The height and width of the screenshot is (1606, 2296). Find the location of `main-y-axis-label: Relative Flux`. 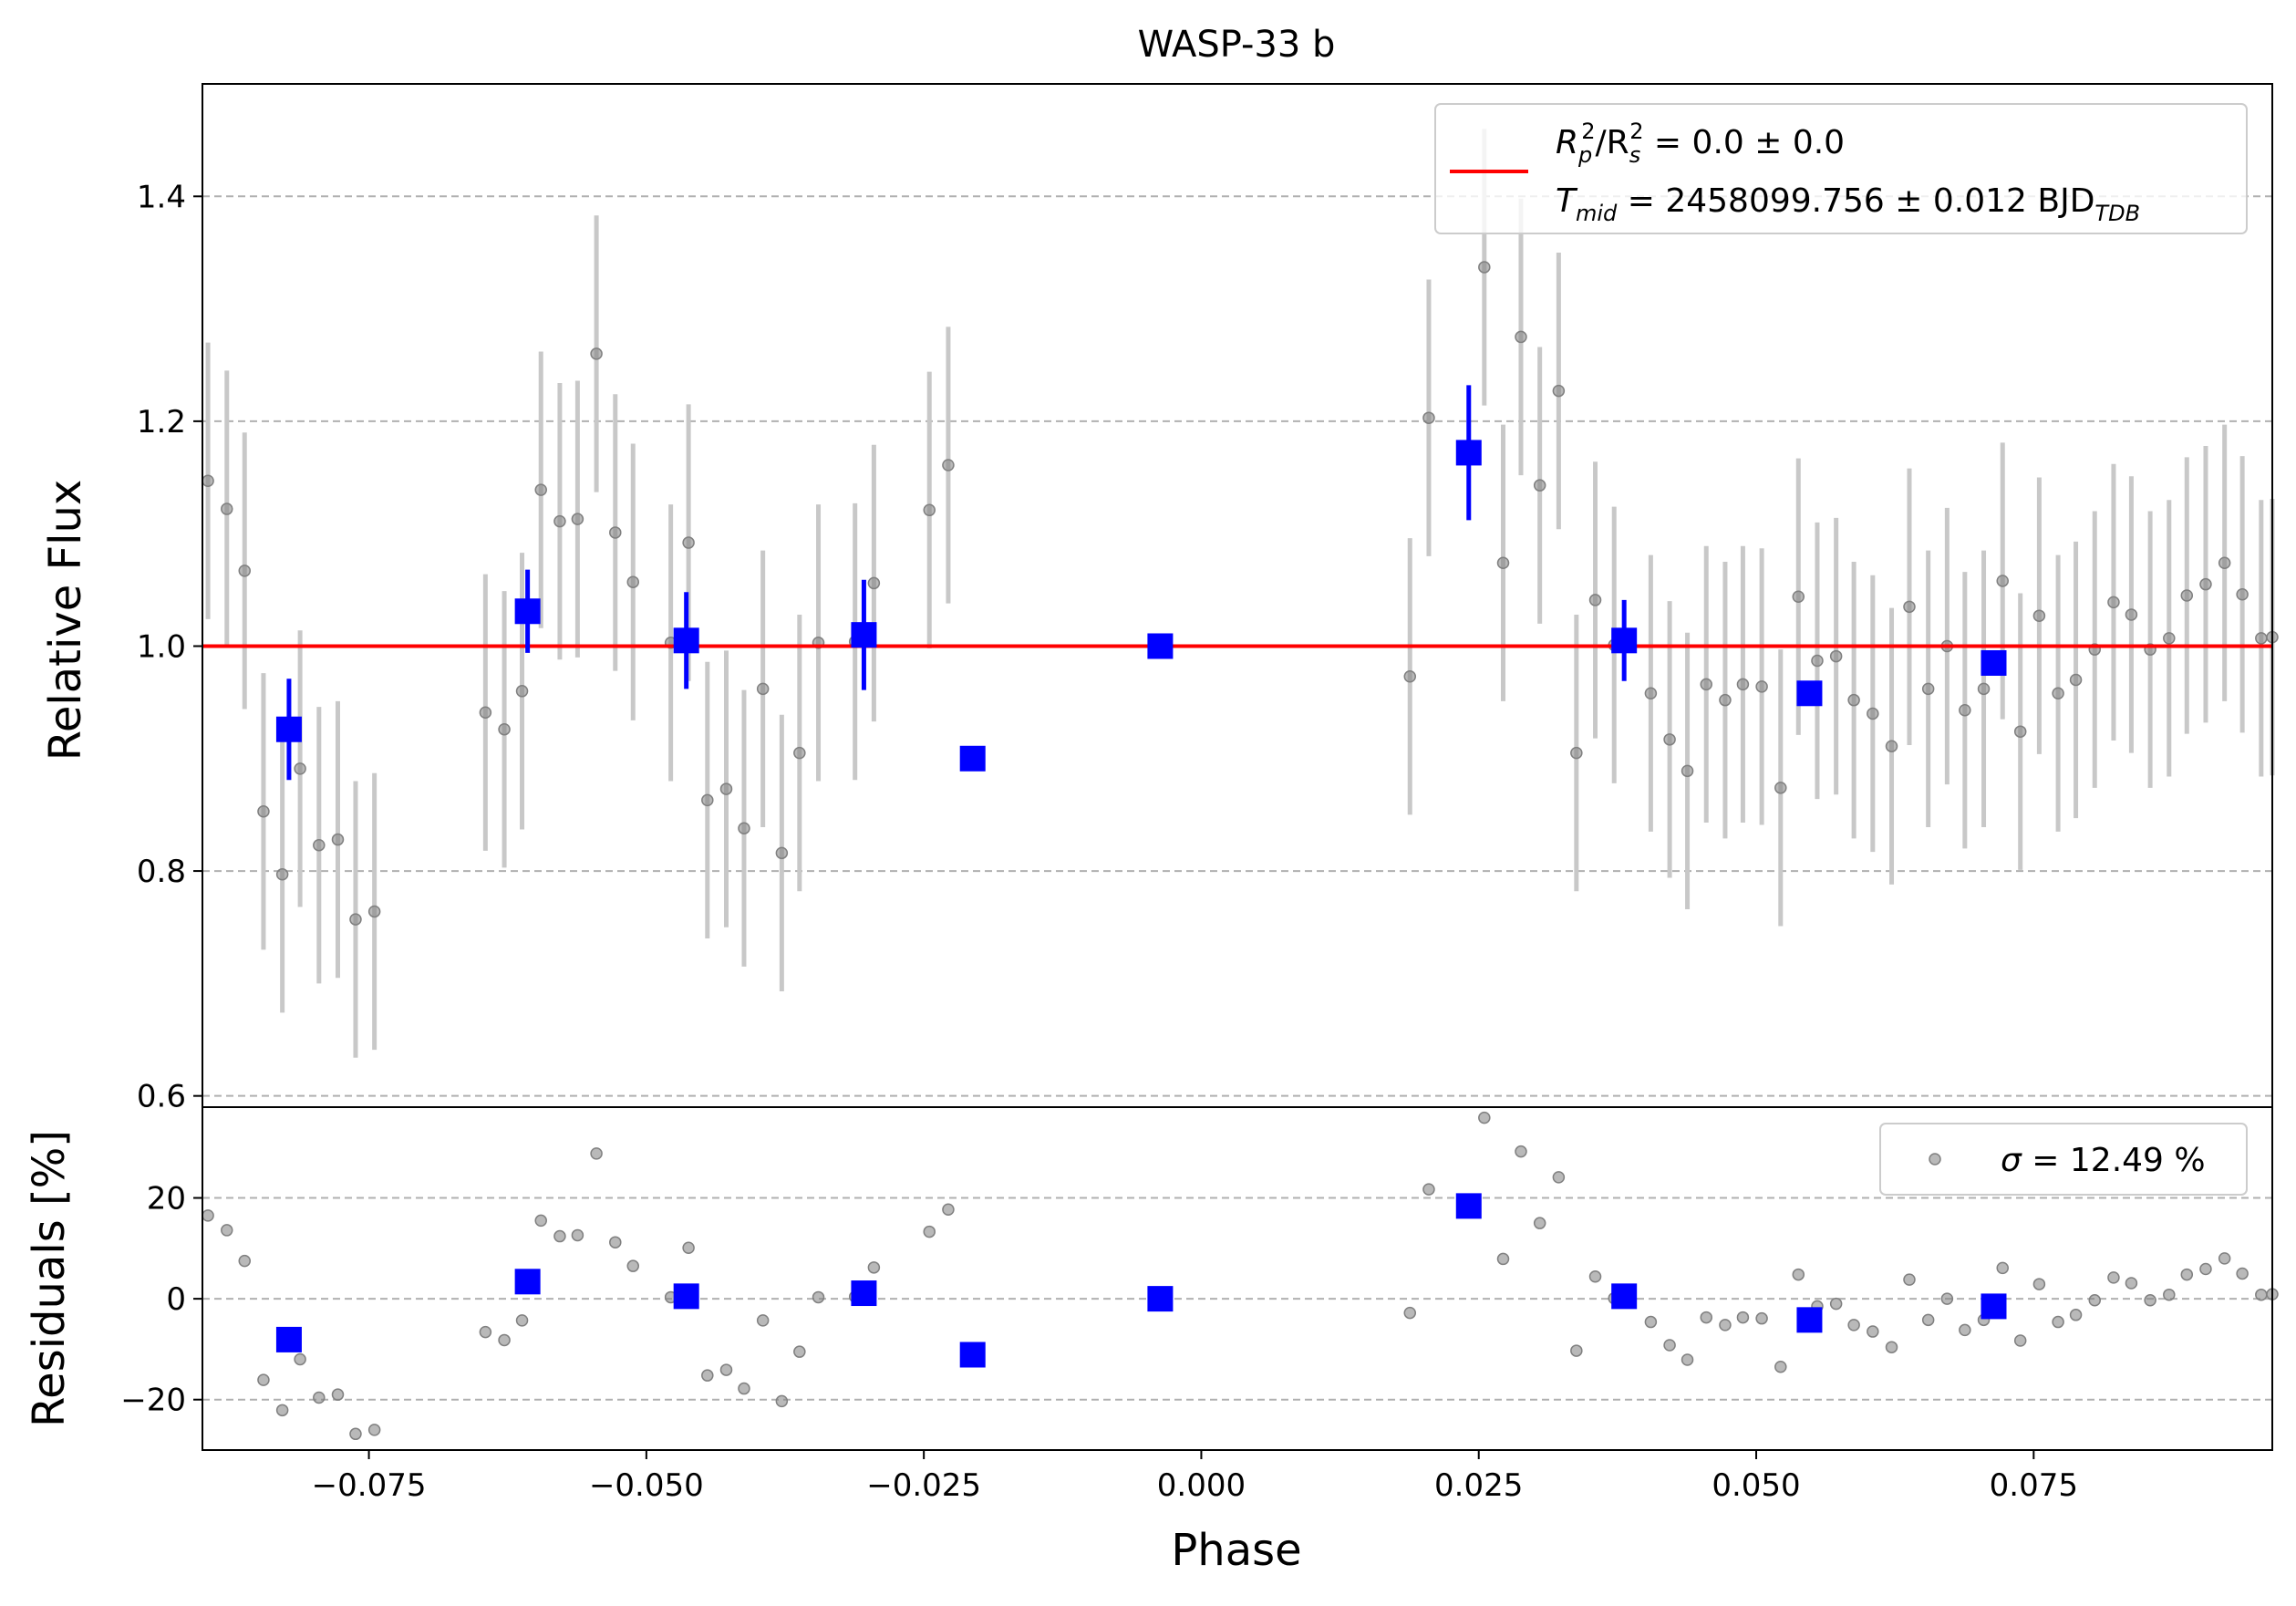

main-y-axis-label: Relative Flux is located at coordinates (65, 621).